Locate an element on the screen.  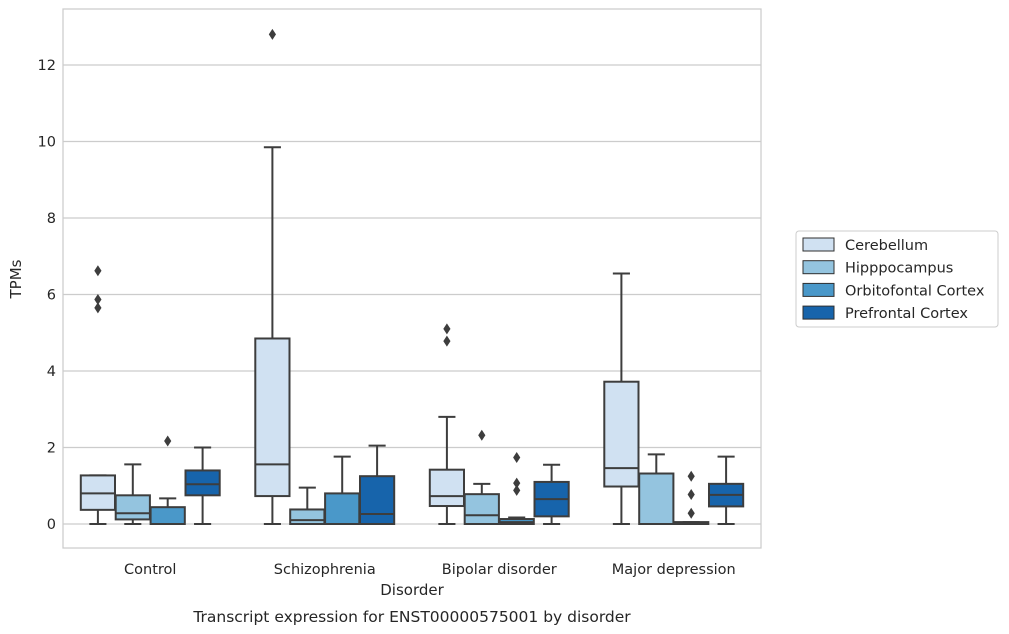
legend-frame is located at coordinates (897, 279).